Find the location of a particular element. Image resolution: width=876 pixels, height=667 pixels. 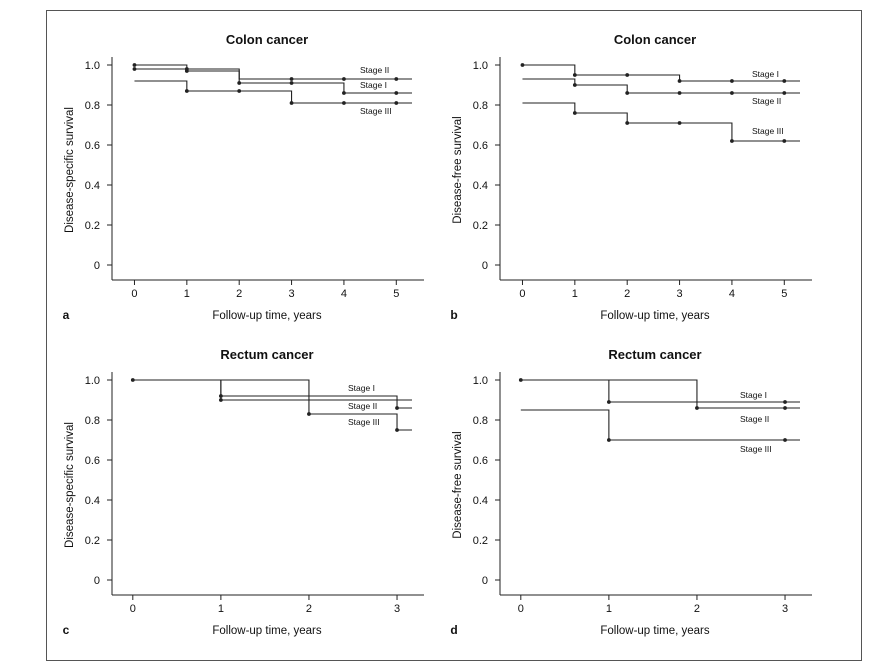

chart-title: Rectum cancer is located at coordinates (654, 354).